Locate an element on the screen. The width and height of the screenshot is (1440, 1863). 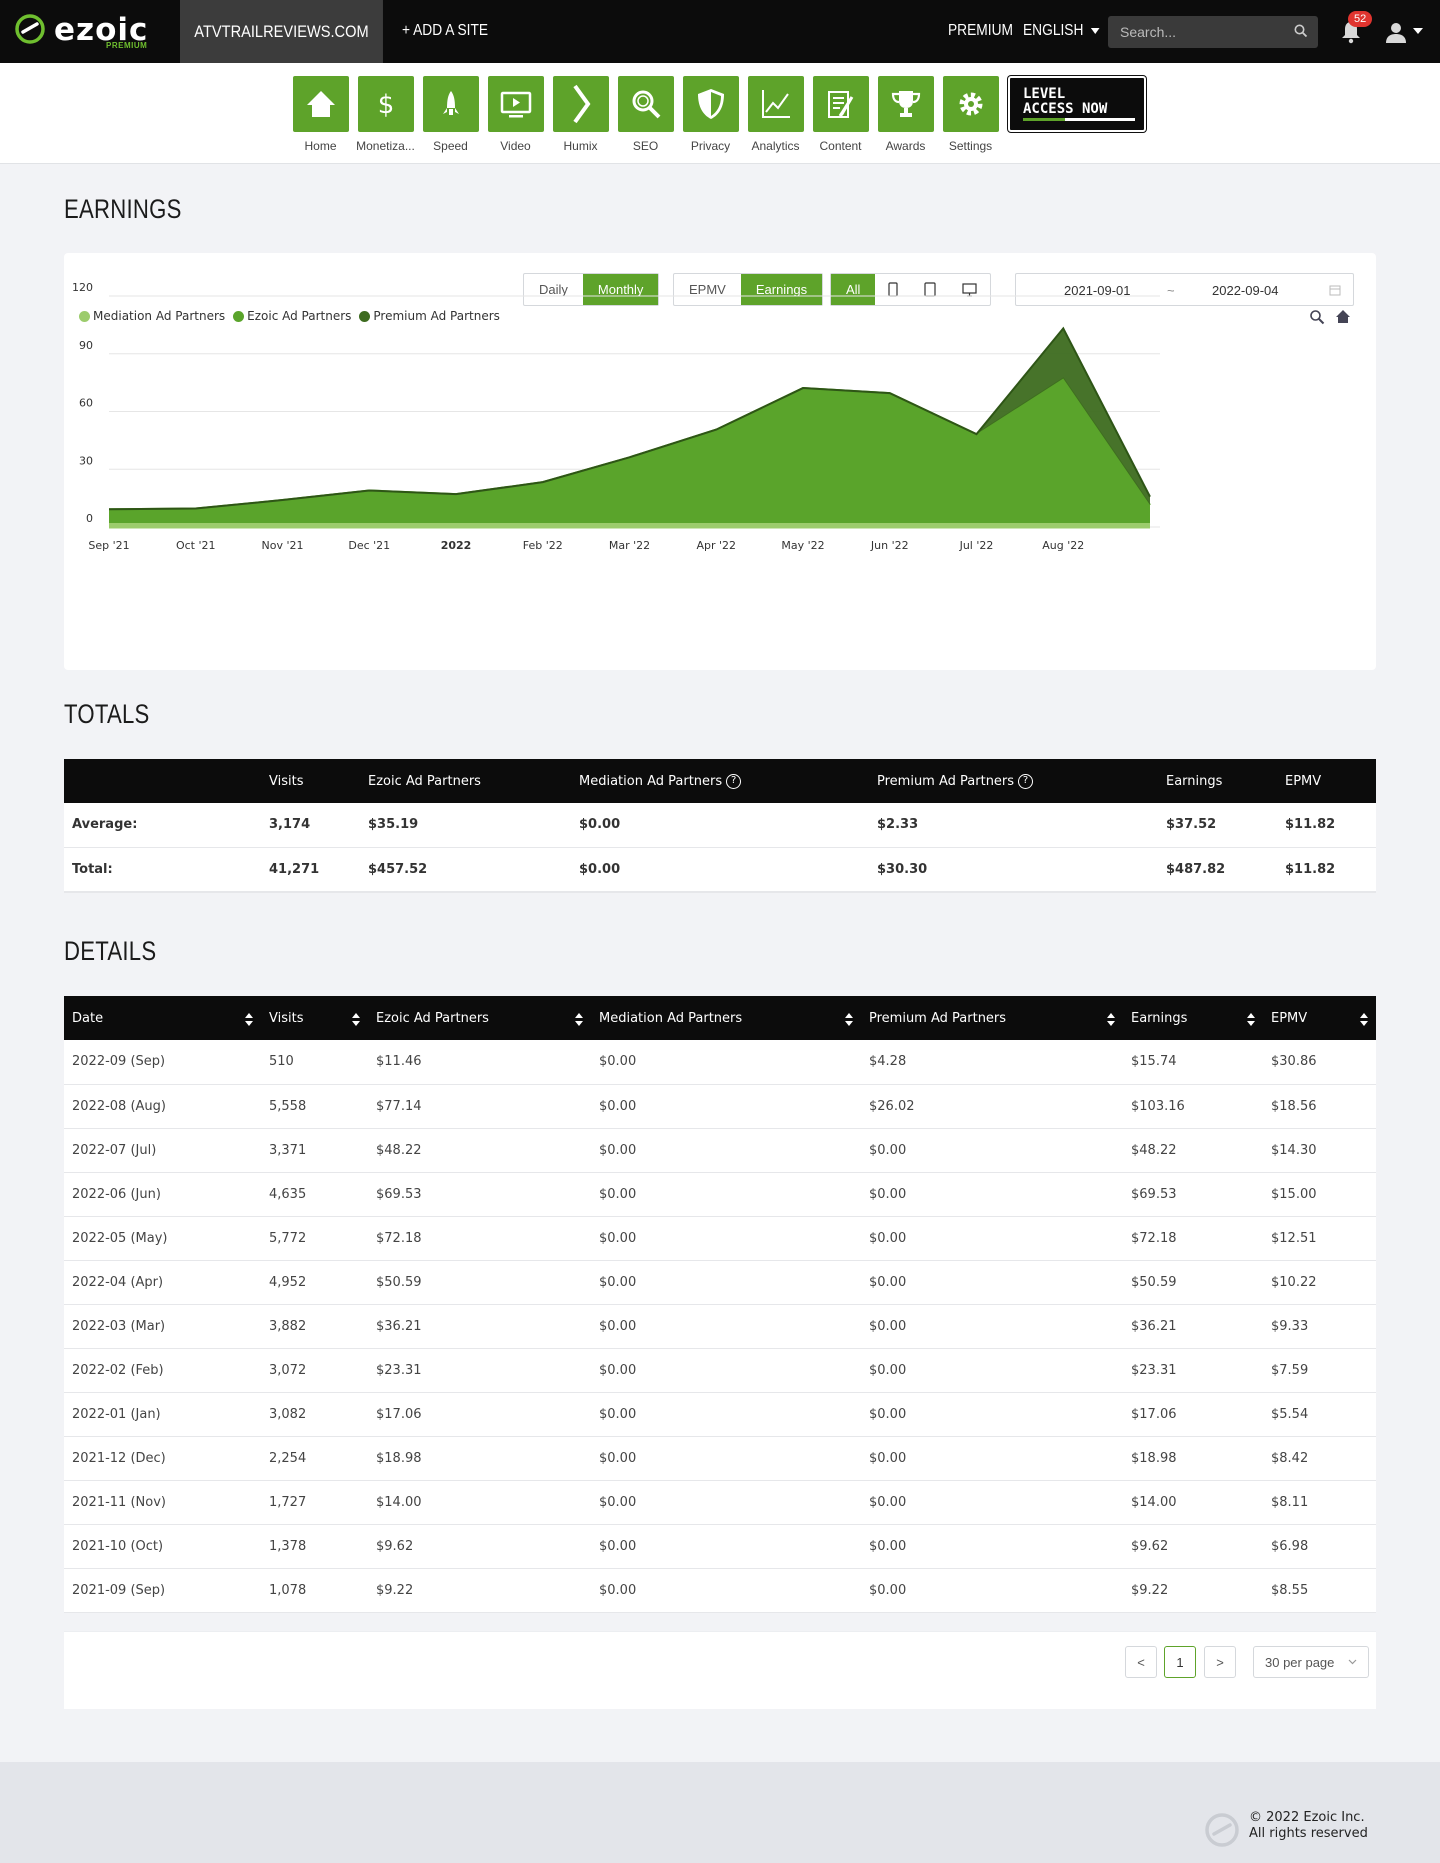
totals-col-mediation-label: Mediation Ad Partners is located at coordinates (651, 781).